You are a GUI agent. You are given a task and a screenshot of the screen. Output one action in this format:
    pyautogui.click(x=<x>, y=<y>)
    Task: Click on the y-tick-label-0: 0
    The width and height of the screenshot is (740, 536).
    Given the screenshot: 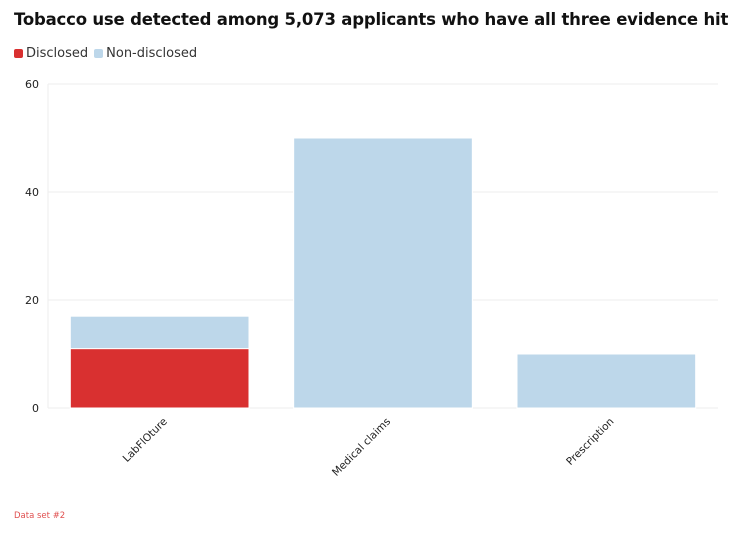 What is the action you would take?
    pyautogui.click(x=35, y=408)
    